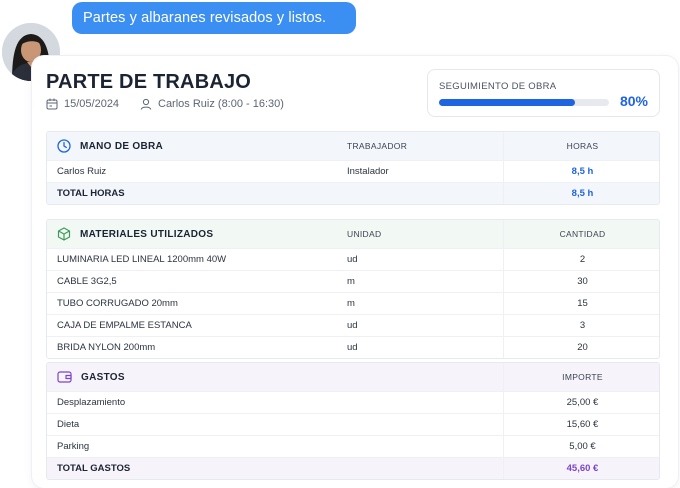 This screenshot has width=680, height=488. I want to click on table-row: BRIDA NYLON 200mm ud 20, so click(353, 347).